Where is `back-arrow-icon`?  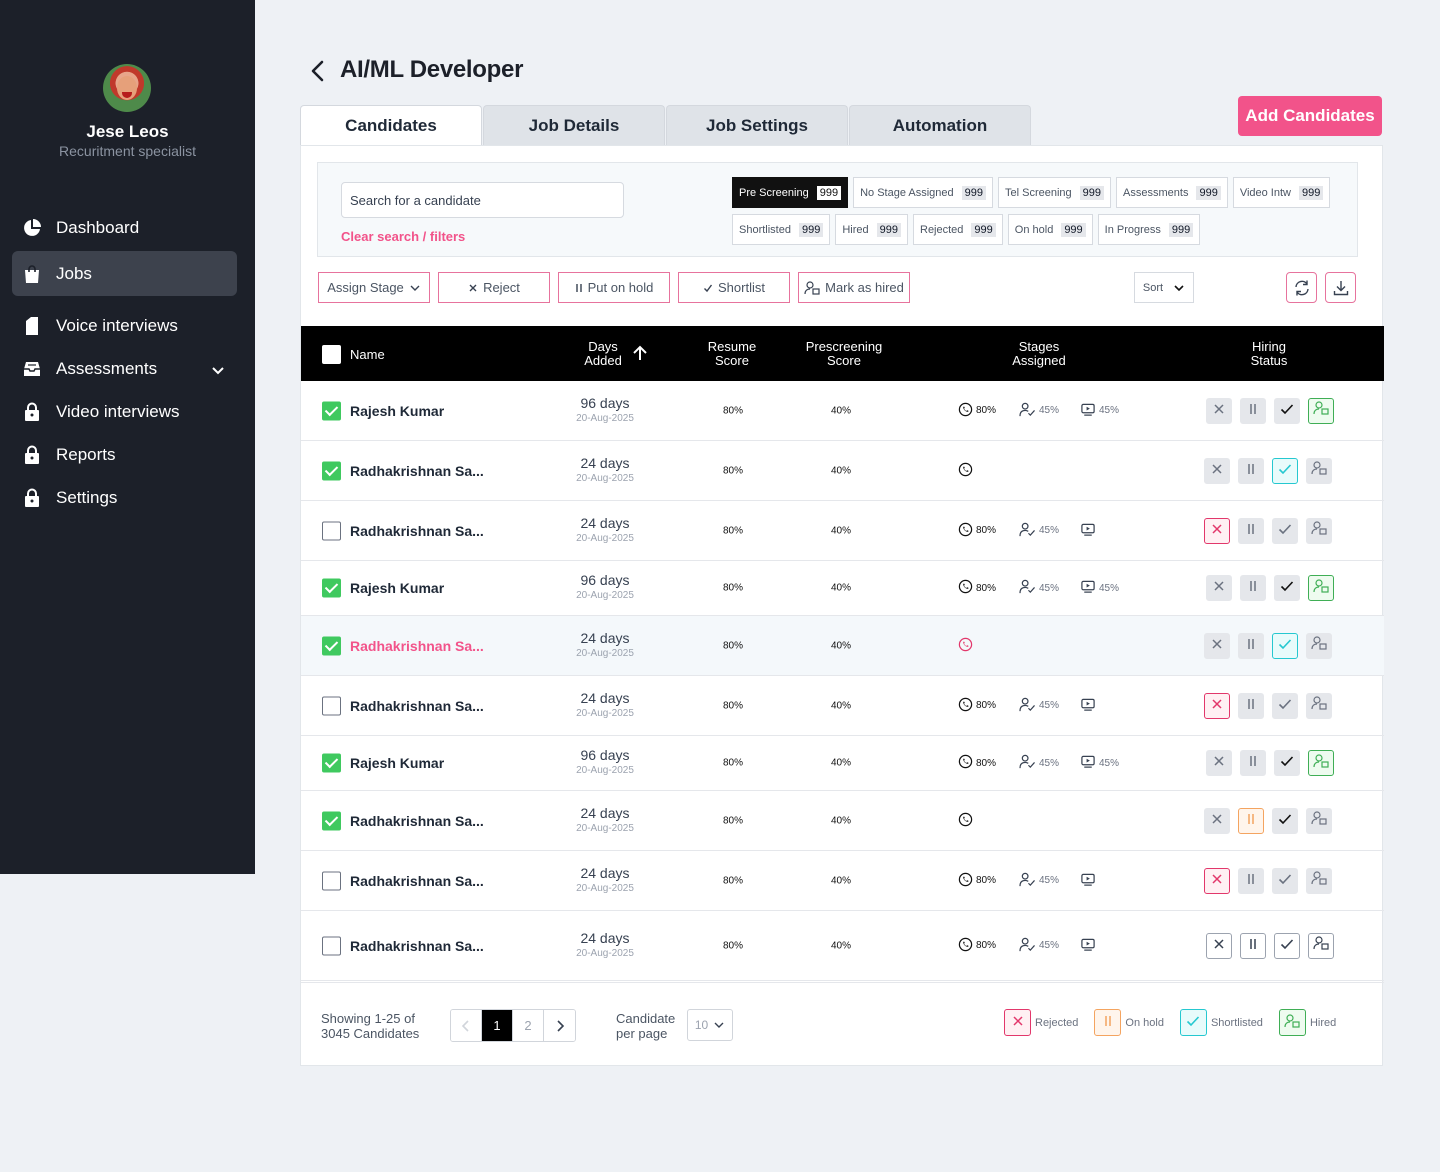 back-arrow-icon is located at coordinates (318, 71).